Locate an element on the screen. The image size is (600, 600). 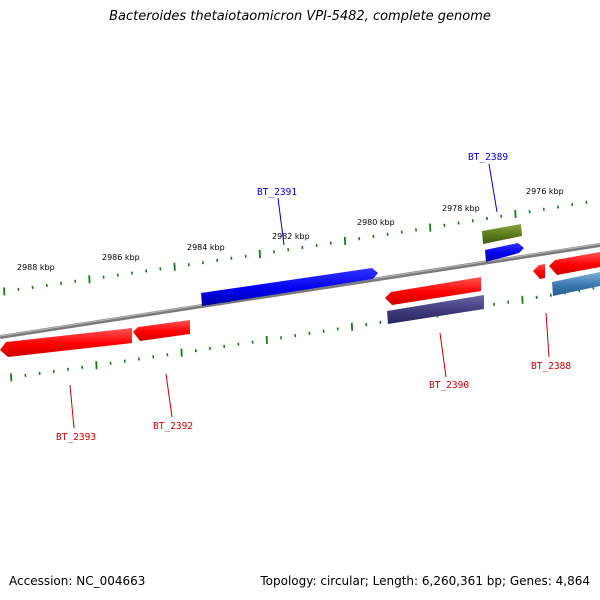
scale-label-2978: 2978 kbp is located at coordinates (461, 208).